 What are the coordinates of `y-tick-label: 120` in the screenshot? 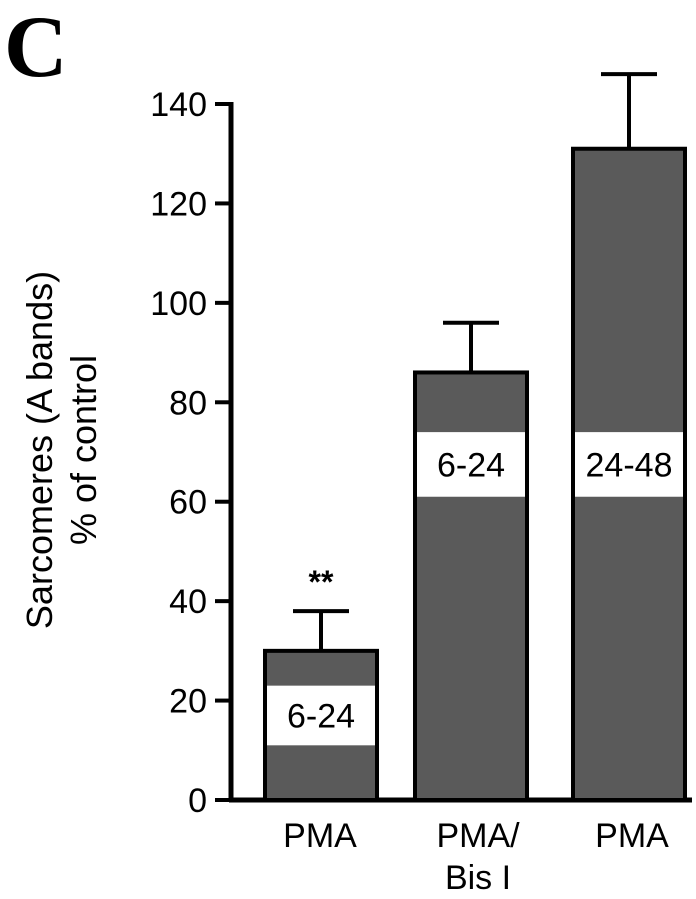 It's located at (178, 204).